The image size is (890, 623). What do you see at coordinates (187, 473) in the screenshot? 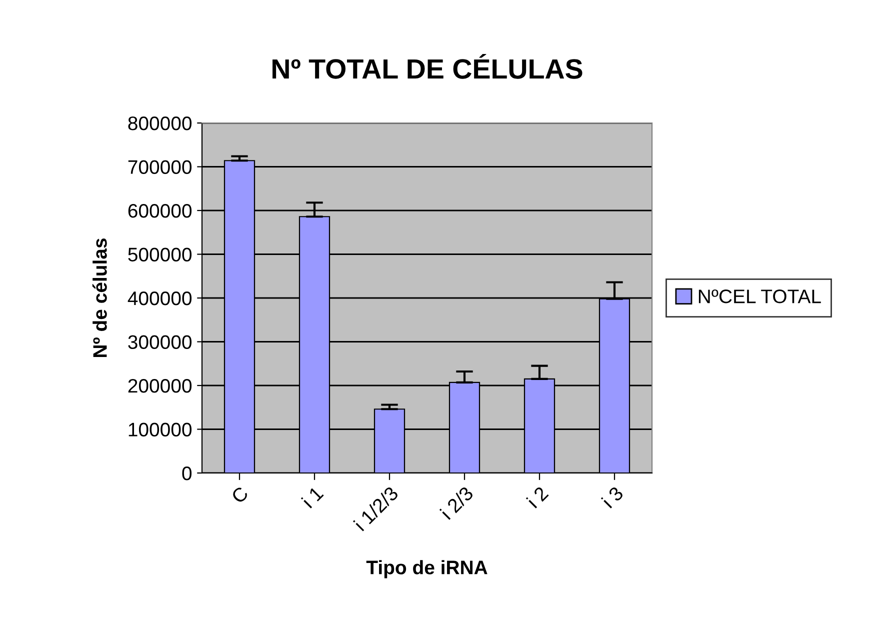
I see `y-tick-label: 0` at bounding box center [187, 473].